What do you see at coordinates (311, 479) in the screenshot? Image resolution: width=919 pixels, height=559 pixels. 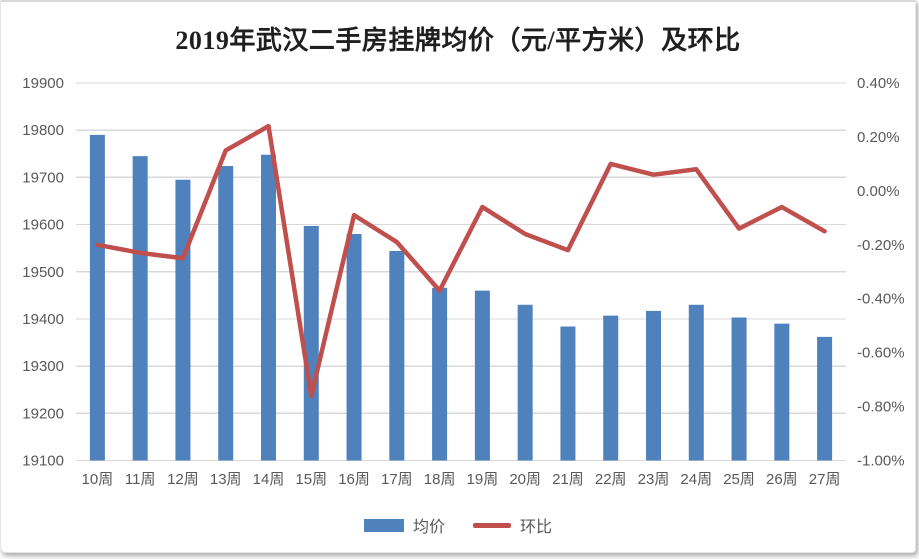 I see `x-axis-tick-label: 15周` at bounding box center [311, 479].